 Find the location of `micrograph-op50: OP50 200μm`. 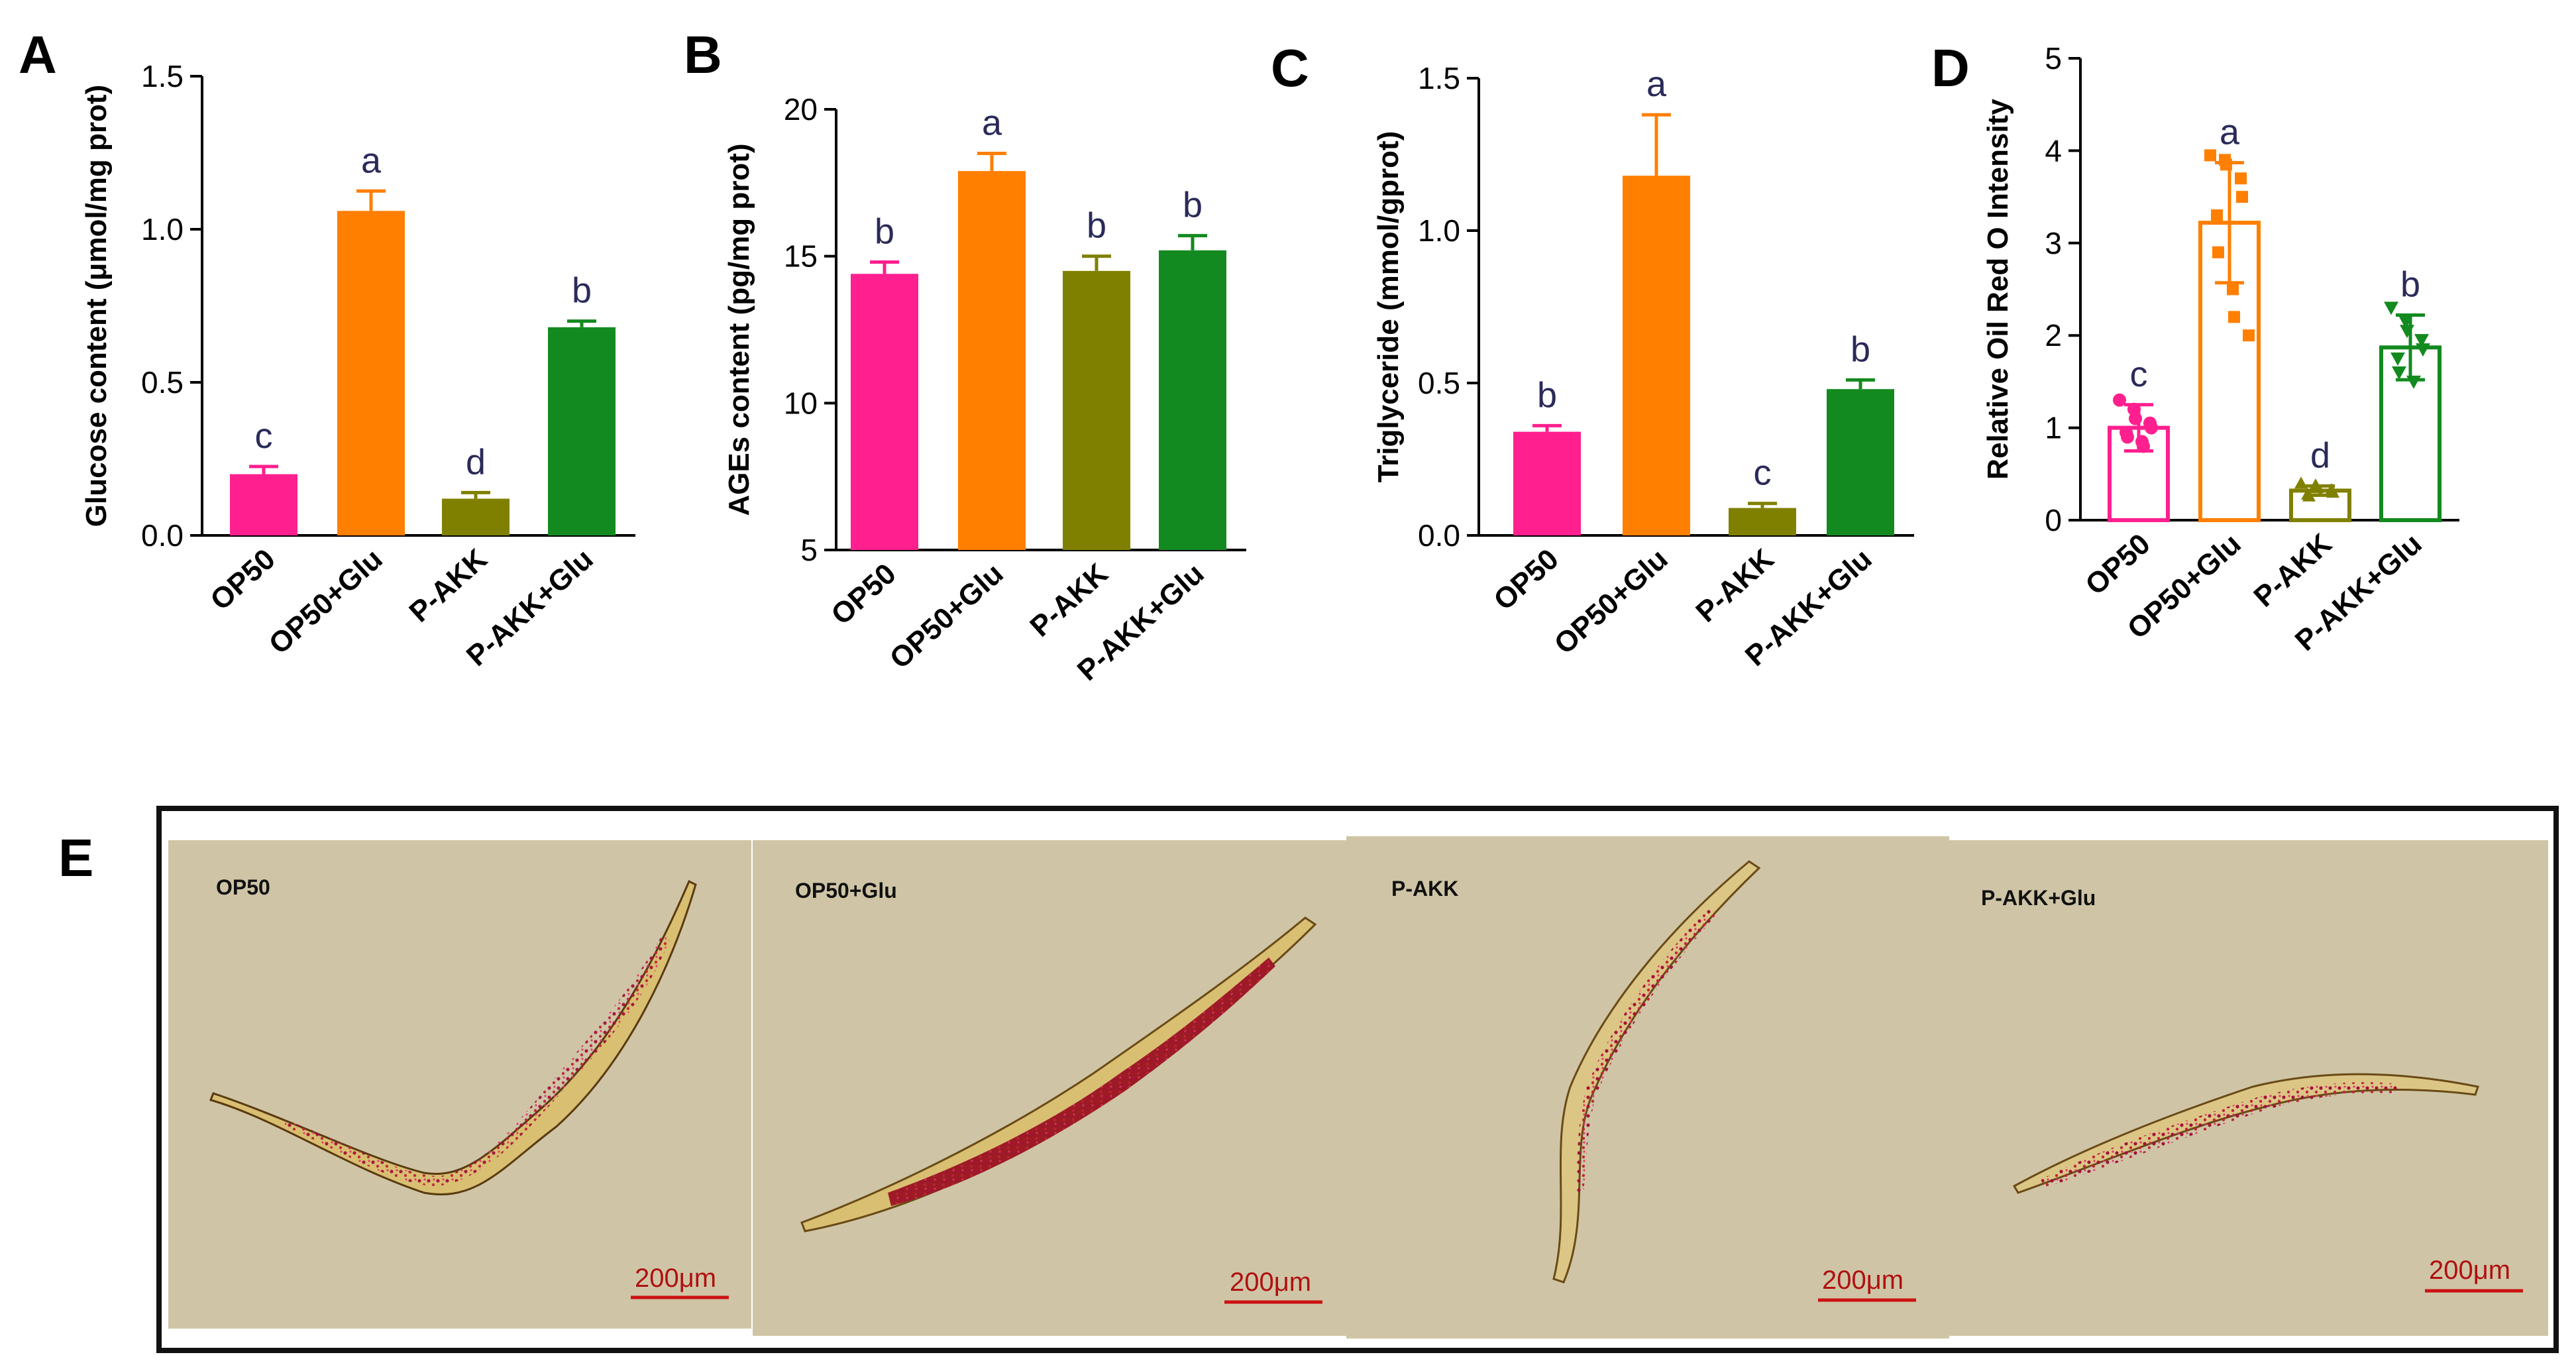

micrograph-op50: OP50 200μm is located at coordinates (459, 1084).